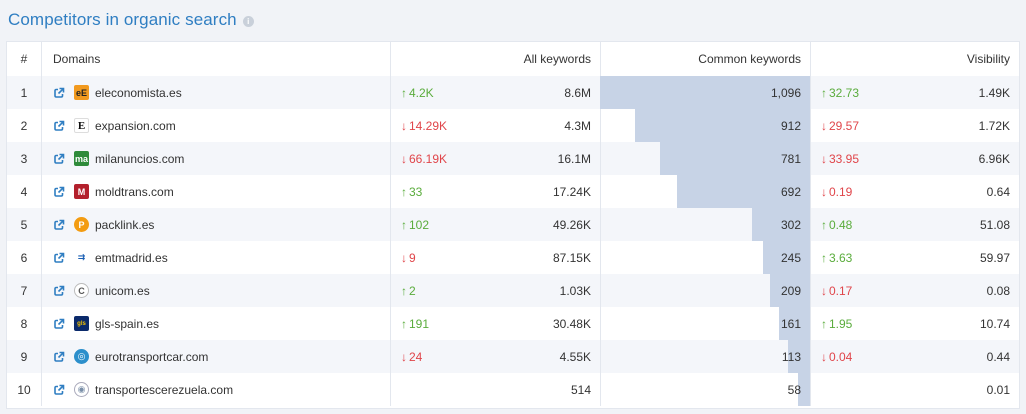  Describe the element at coordinates (152, 356) in the screenshot. I see `domain-link: eurotransportcar.com` at that location.